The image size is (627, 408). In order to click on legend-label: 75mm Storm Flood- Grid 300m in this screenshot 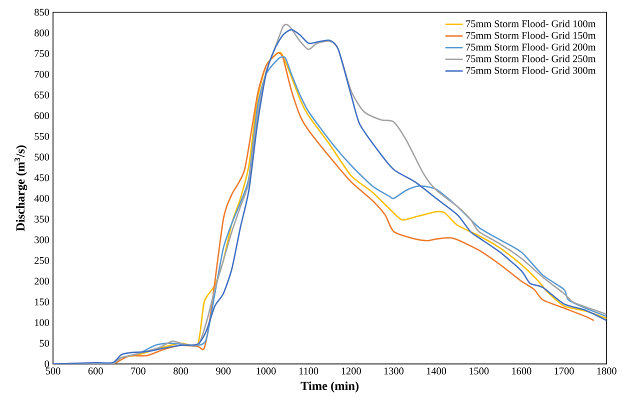, I will do `click(531, 70)`.